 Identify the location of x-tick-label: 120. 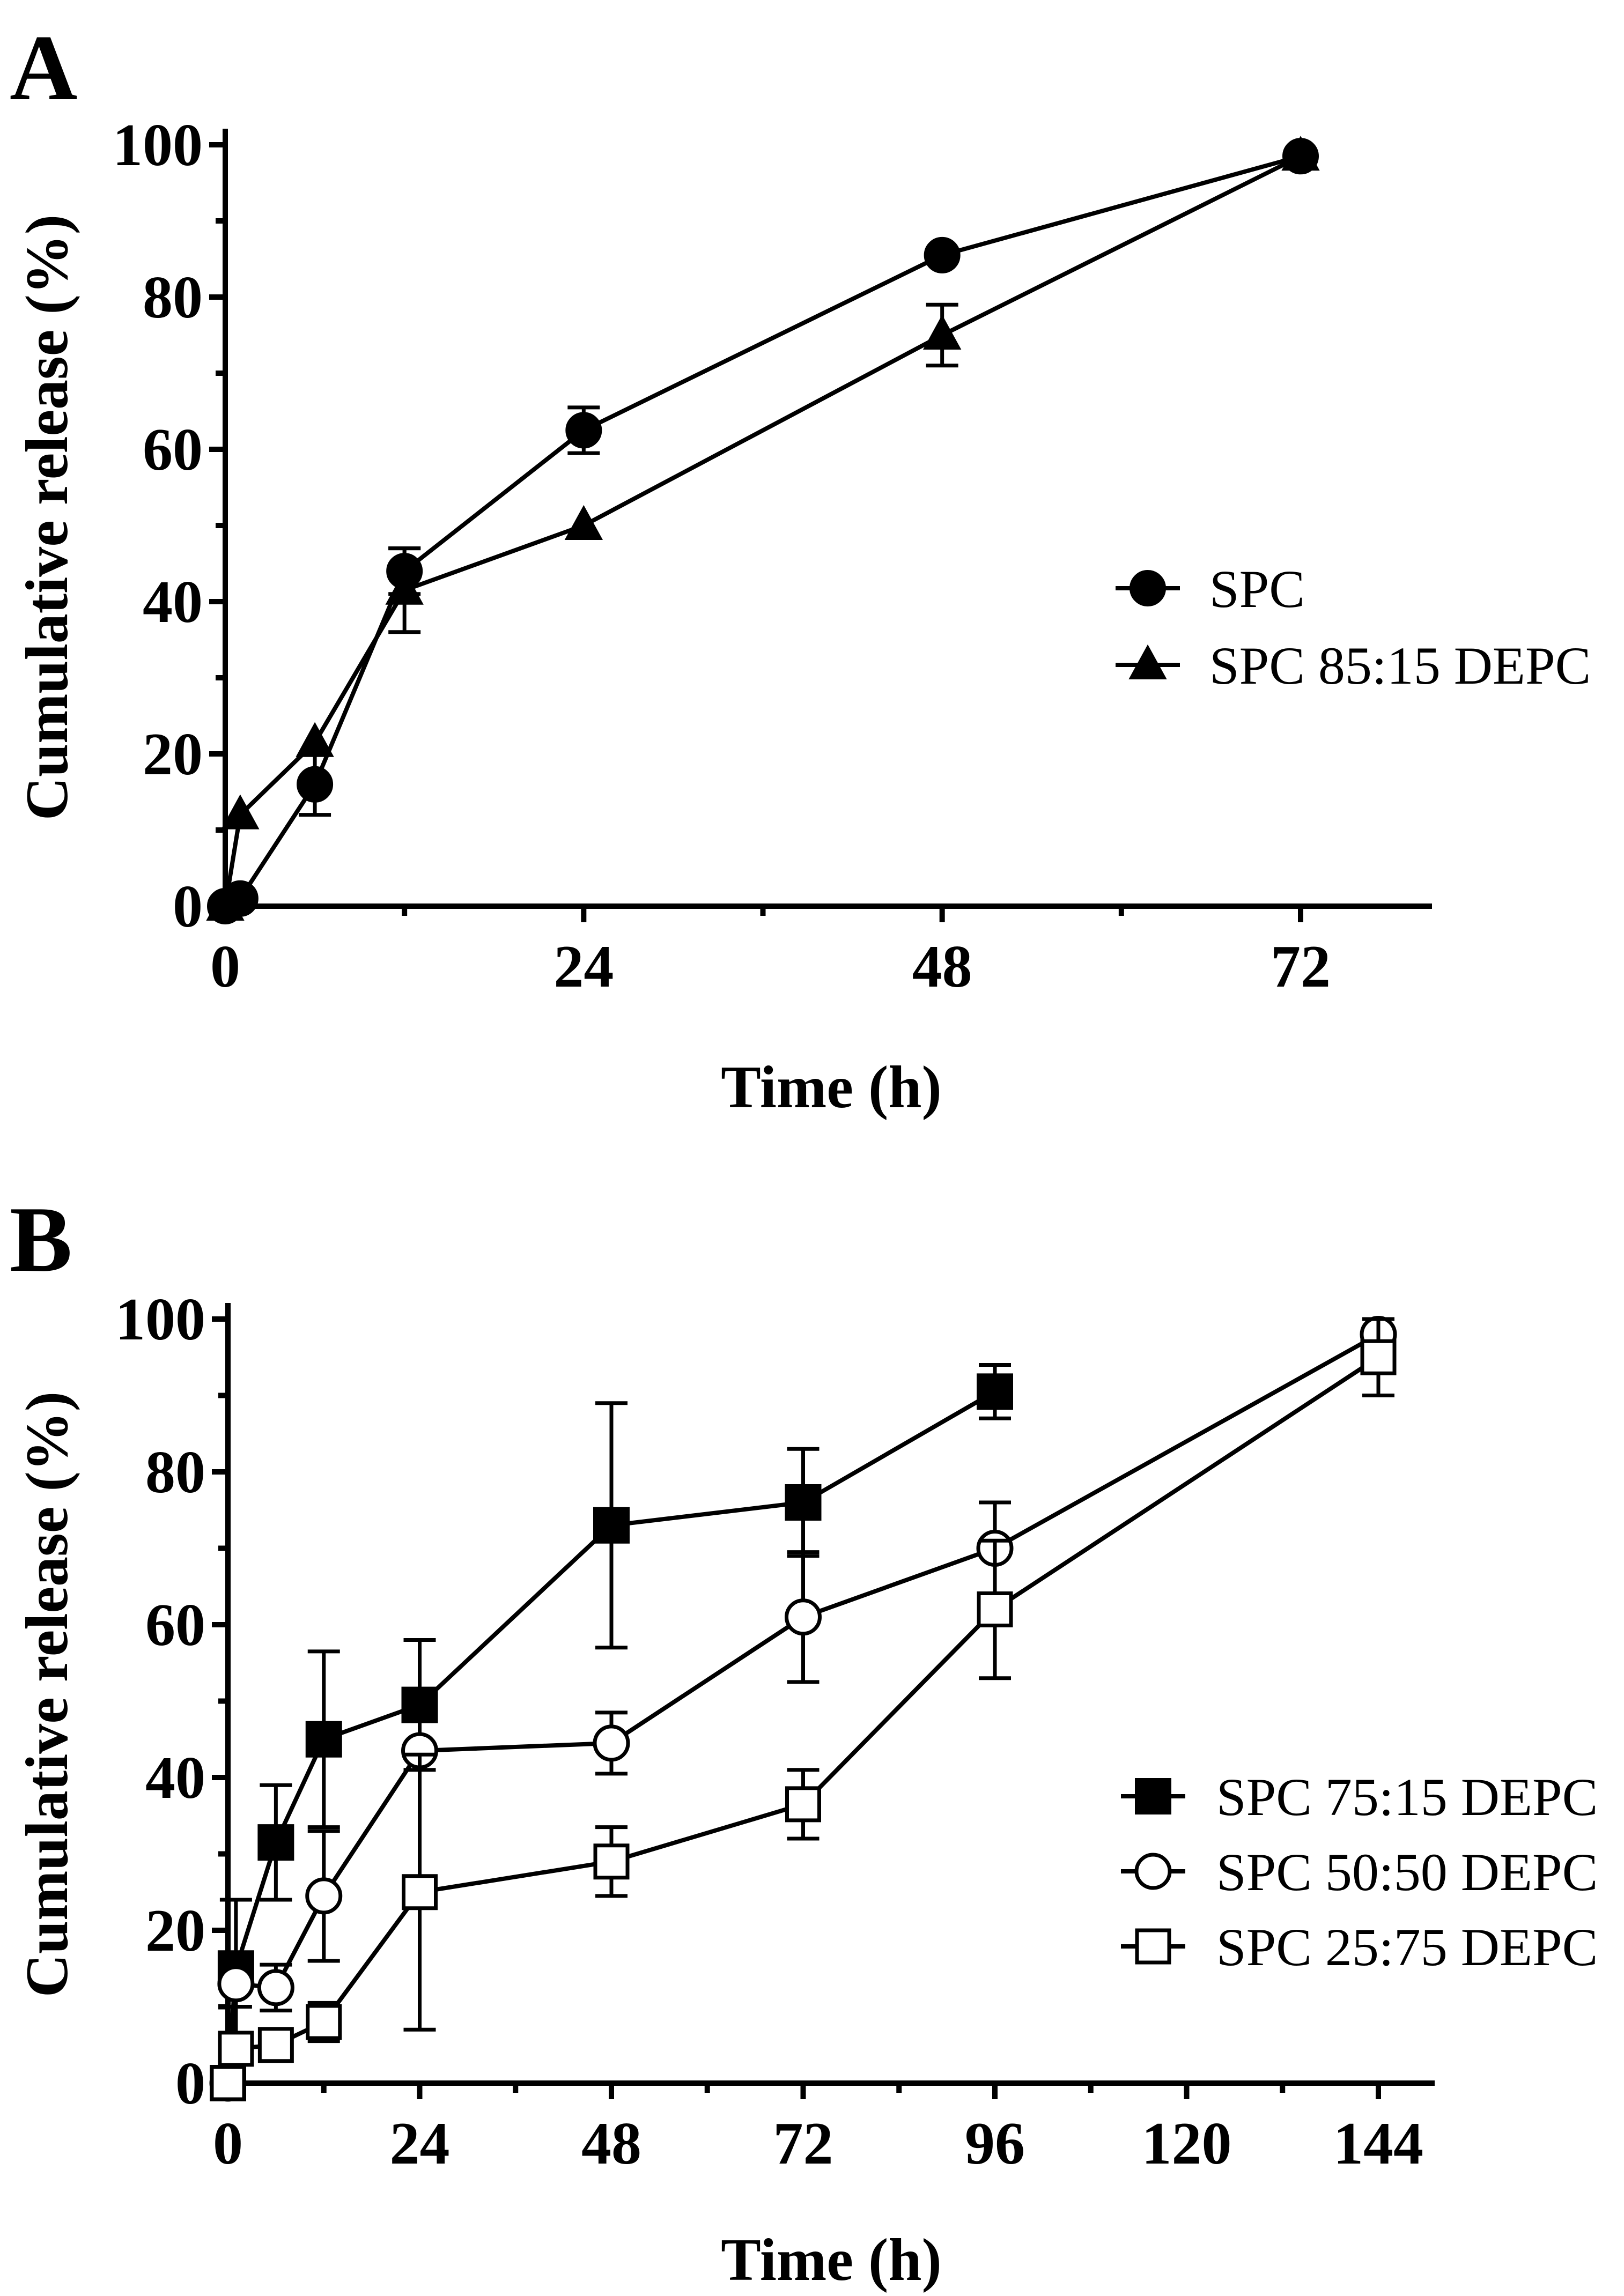
(1187, 2143).